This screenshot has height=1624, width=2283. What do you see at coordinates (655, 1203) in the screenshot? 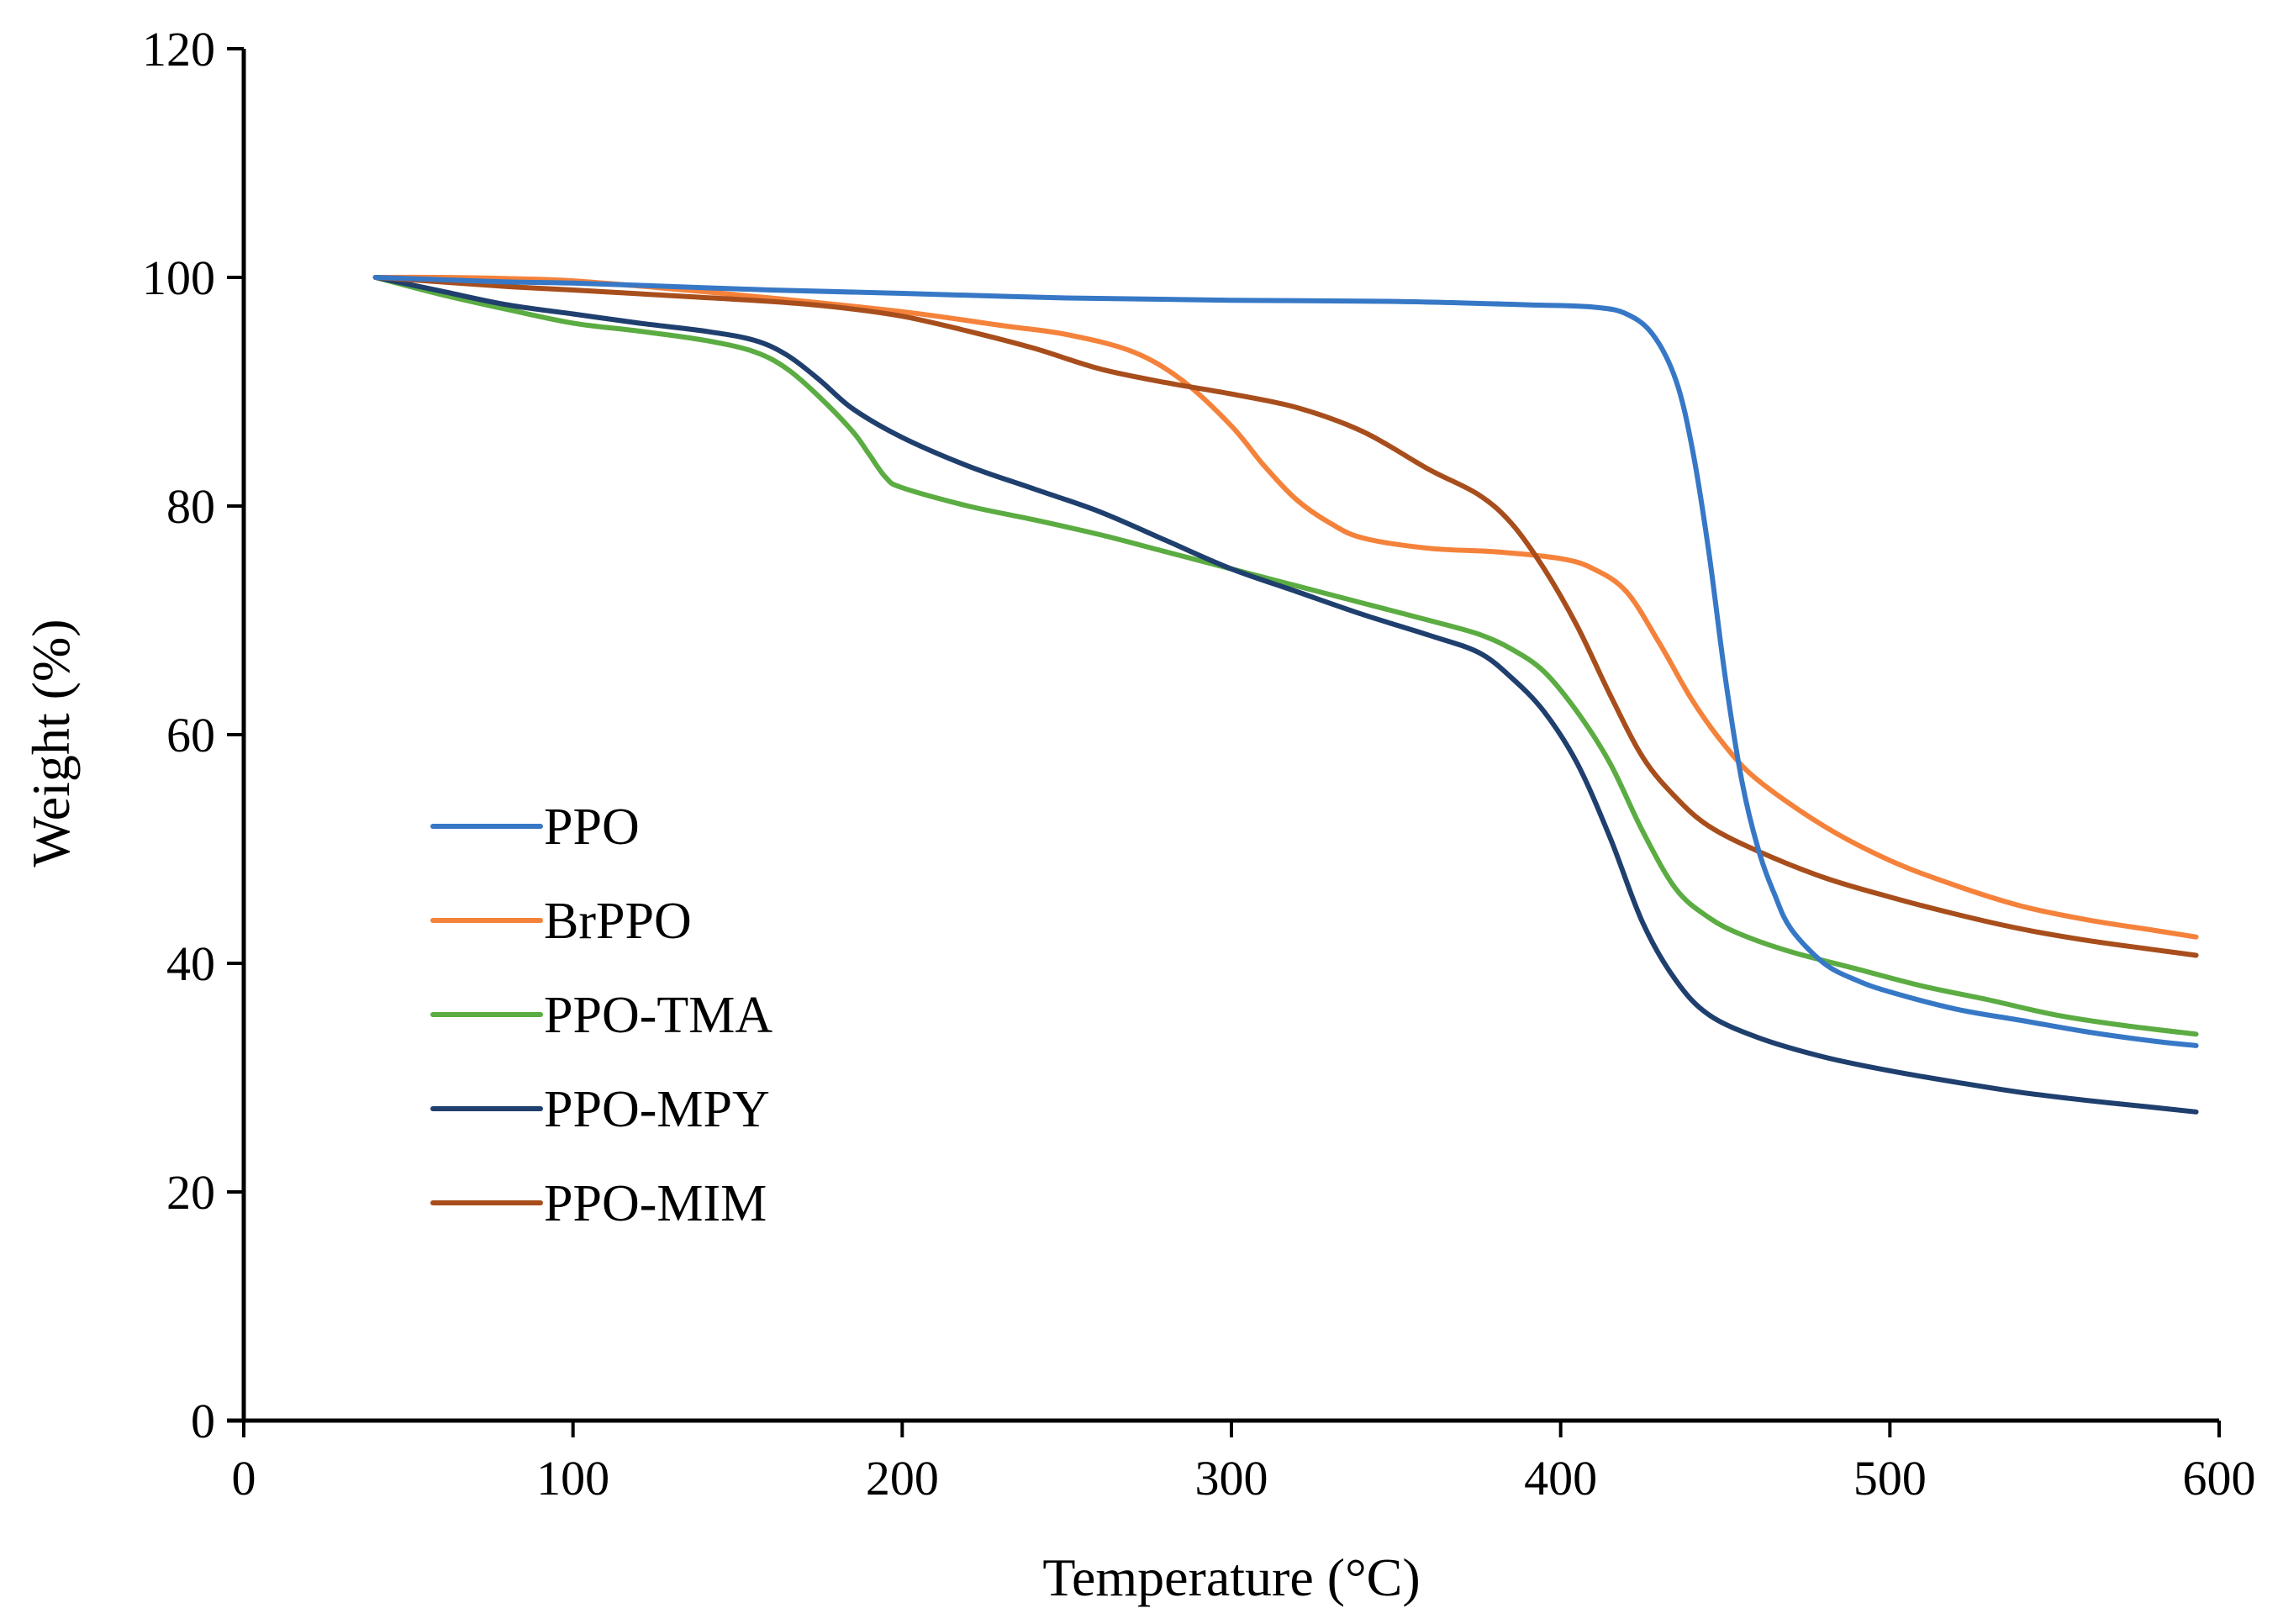
I see `legend-label-ppo-mim: PPO-MIM` at bounding box center [655, 1203].